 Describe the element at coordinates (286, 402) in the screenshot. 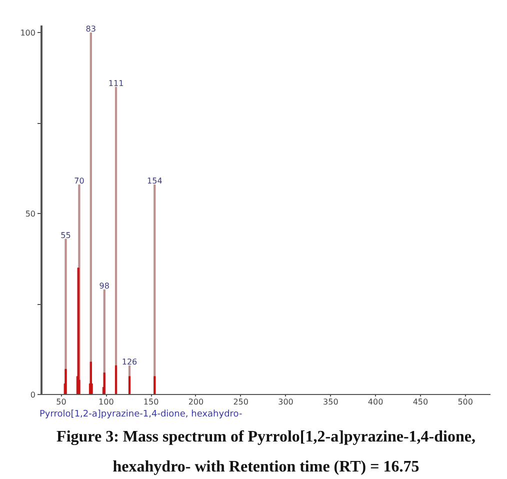

I see `x-tick-label: 300` at that location.